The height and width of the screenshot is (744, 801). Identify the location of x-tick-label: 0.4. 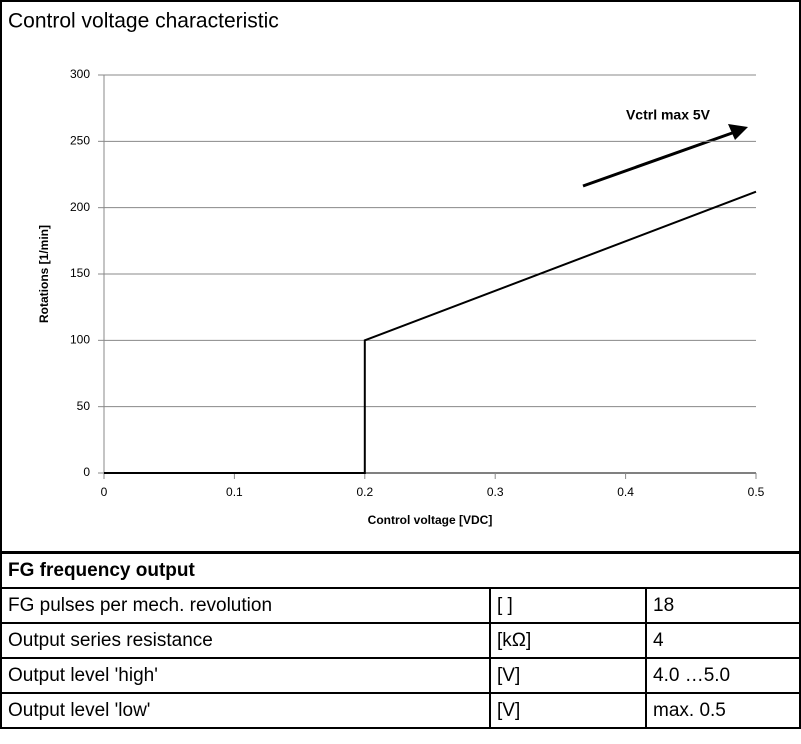
(625, 492).